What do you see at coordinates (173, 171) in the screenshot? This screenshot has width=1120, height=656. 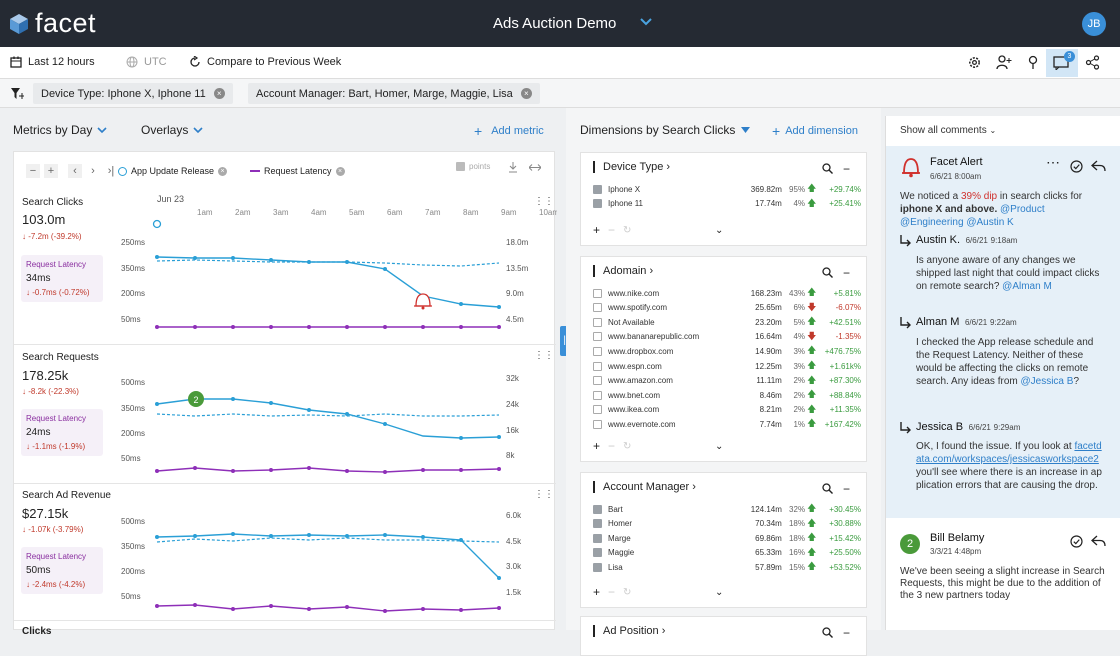 I see `legend-release: App Update Release ×` at bounding box center [173, 171].